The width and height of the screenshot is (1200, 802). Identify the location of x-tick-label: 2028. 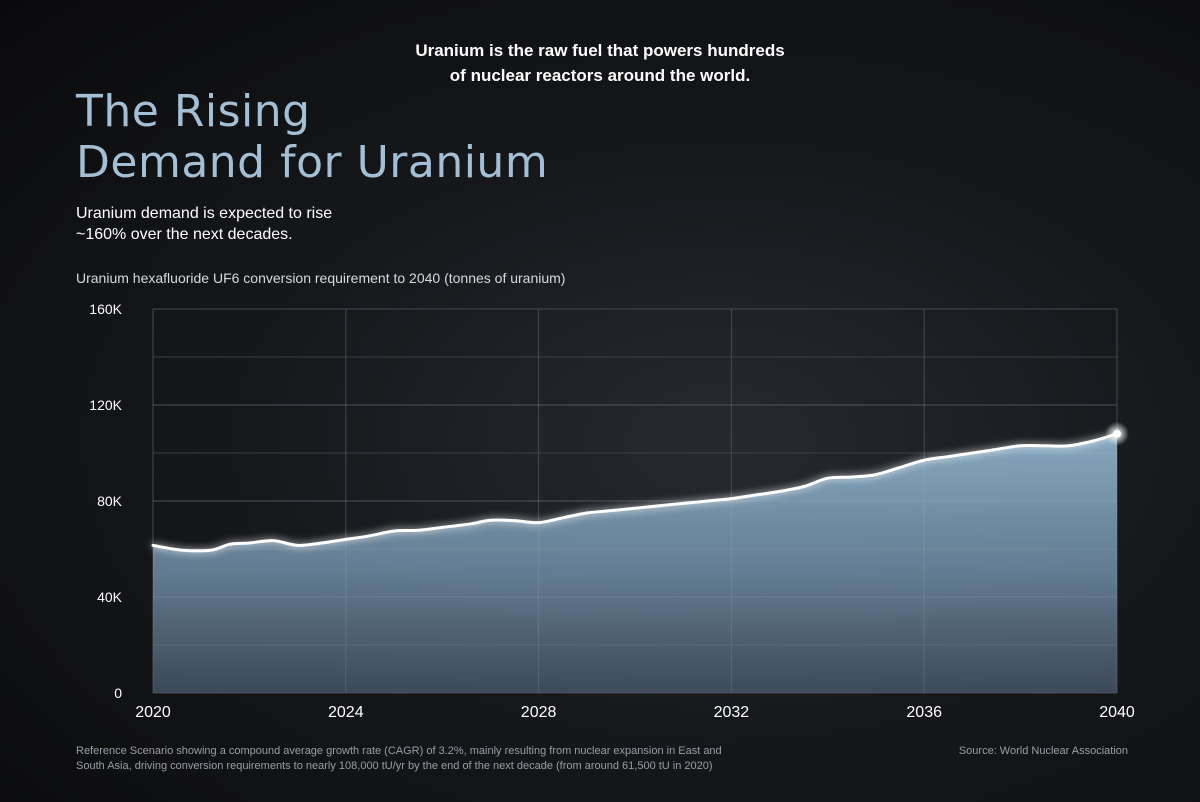
(539, 712).